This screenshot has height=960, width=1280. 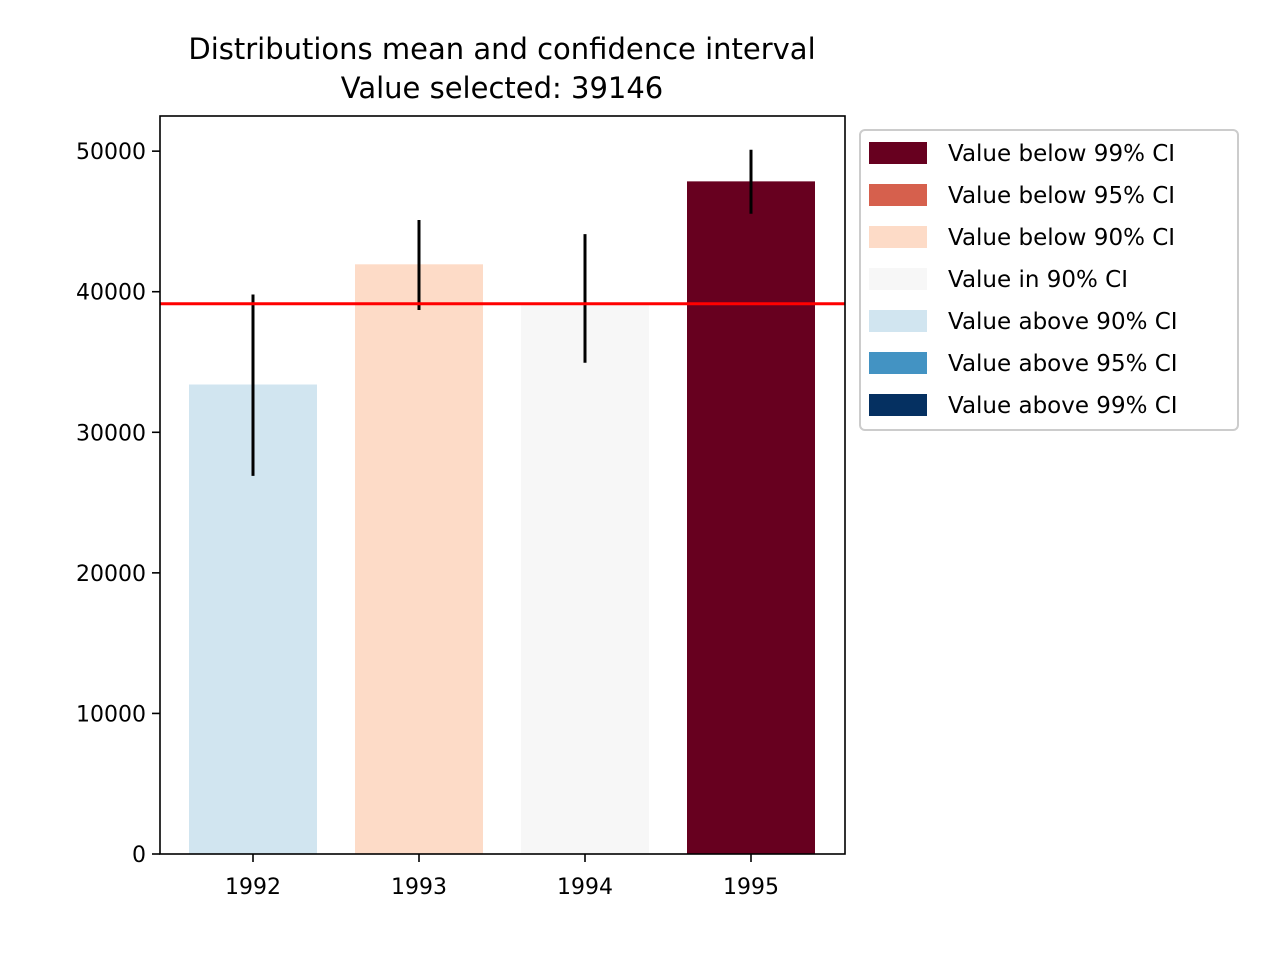 I want to click on y-tick-label: 10000, so click(x=111, y=714).